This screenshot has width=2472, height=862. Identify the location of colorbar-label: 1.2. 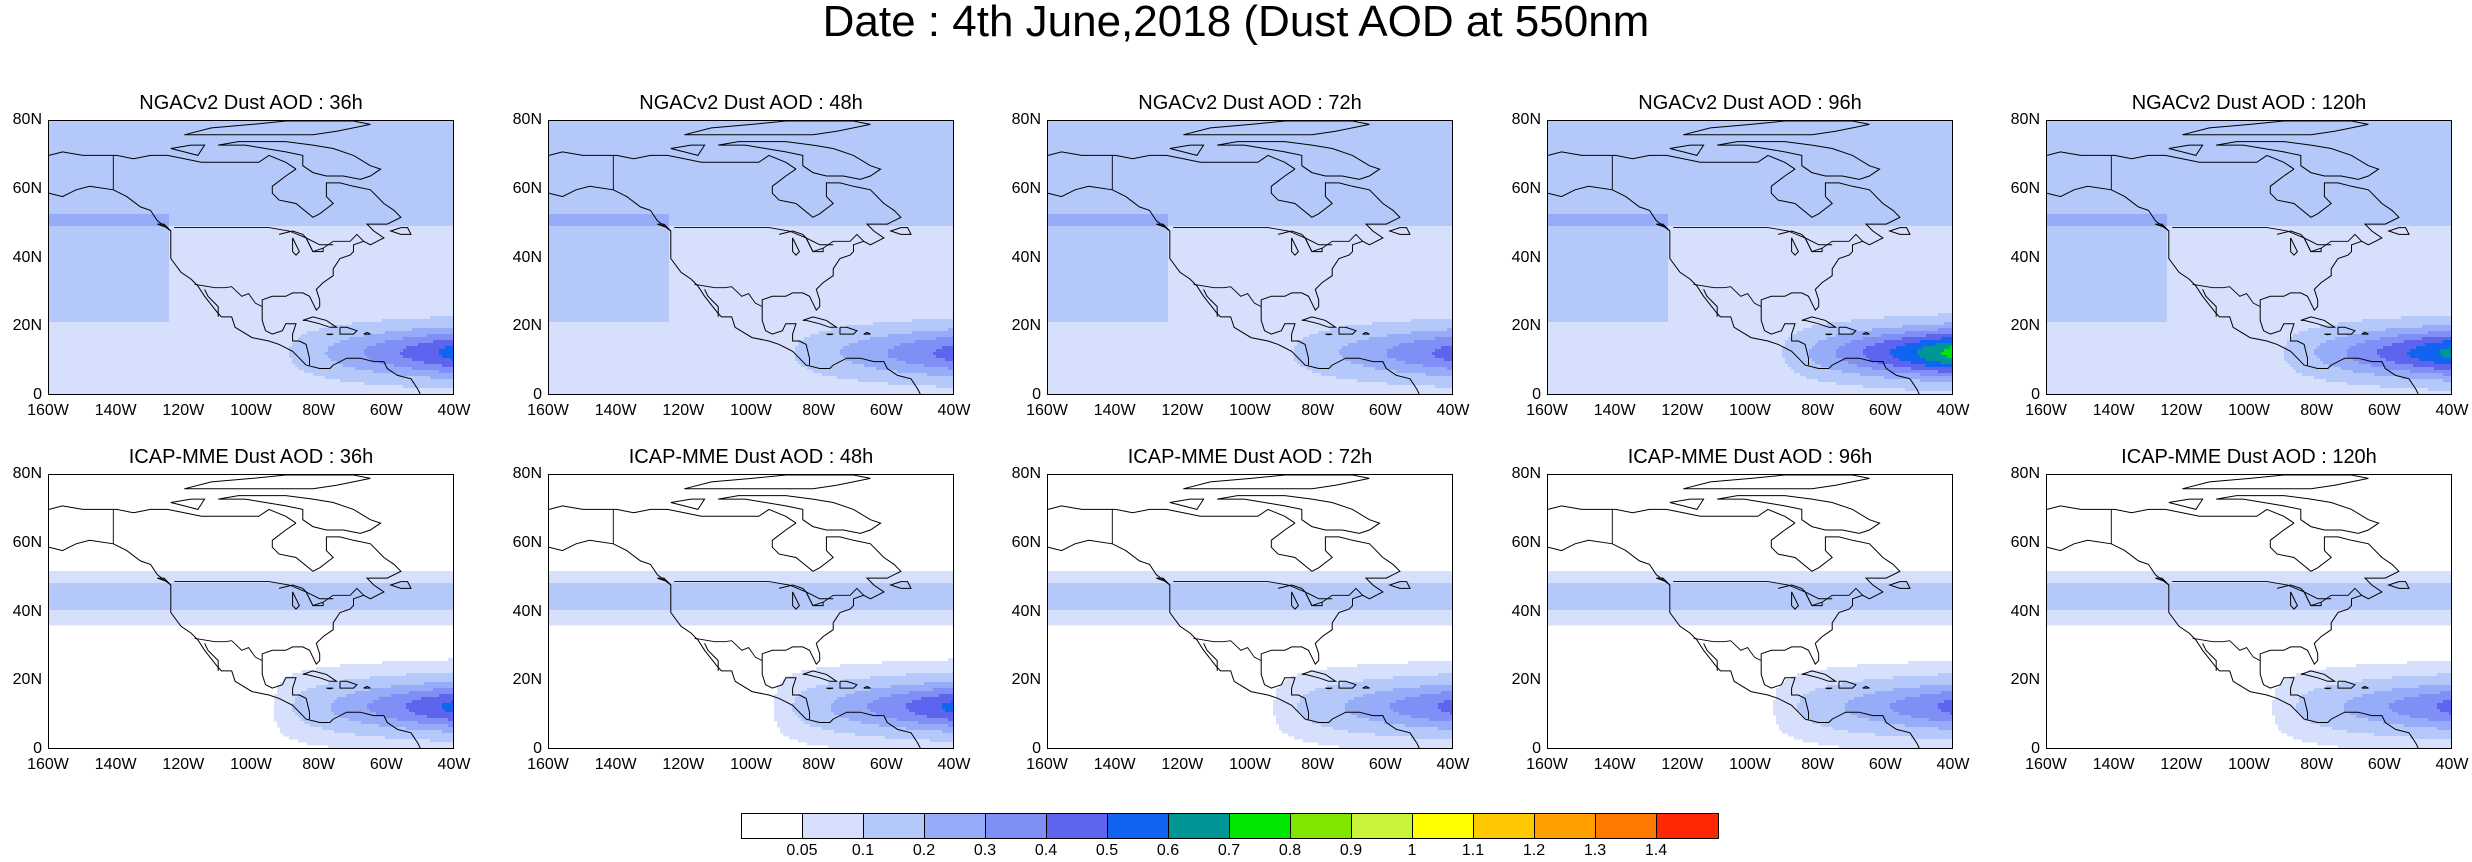
(1534, 851).